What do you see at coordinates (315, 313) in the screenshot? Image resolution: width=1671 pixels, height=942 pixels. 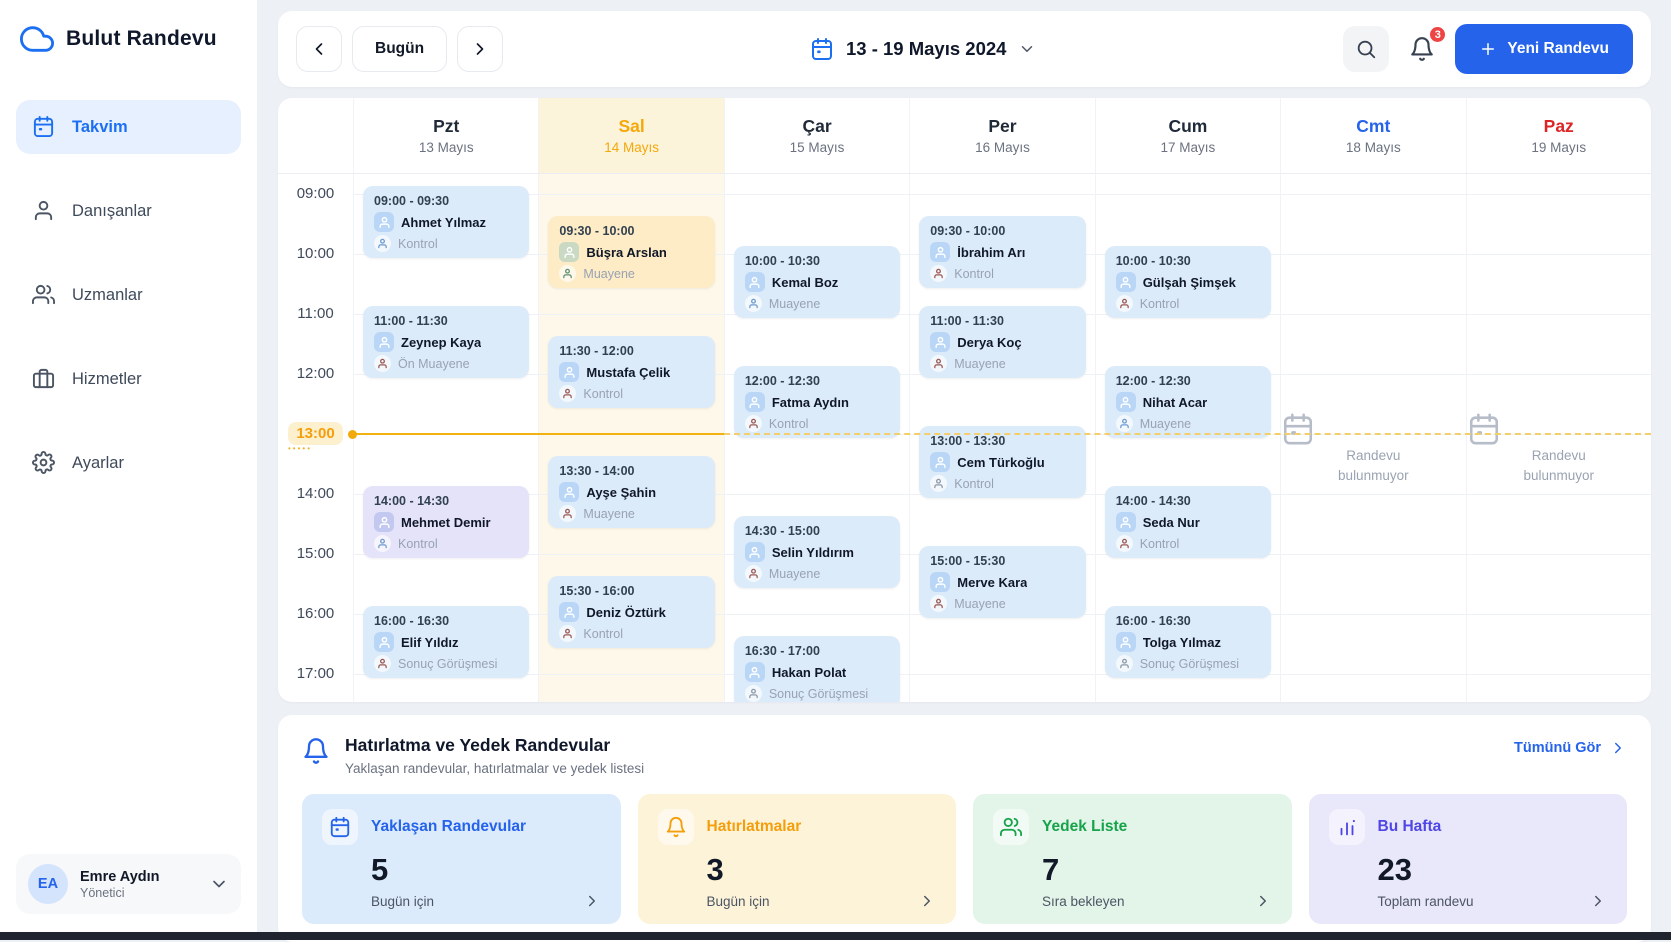 I see `hour-text: 11:00` at bounding box center [315, 313].